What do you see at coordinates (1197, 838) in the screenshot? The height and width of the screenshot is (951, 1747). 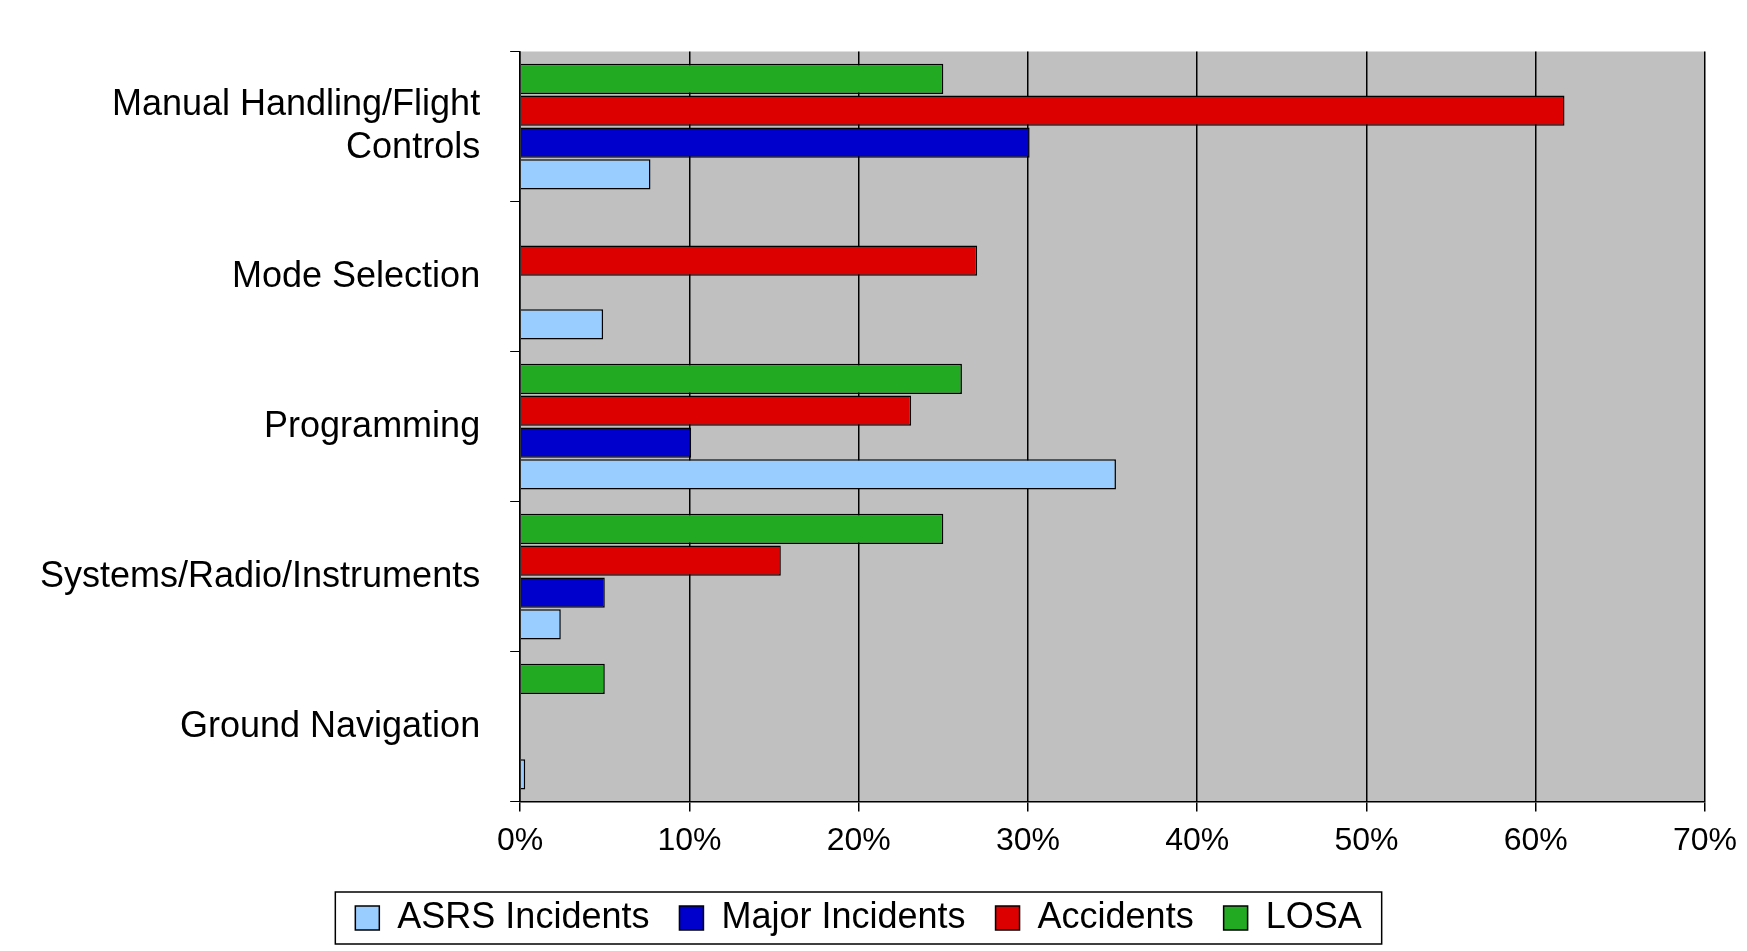 I see `x-tick-label: 40%` at bounding box center [1197, 838].